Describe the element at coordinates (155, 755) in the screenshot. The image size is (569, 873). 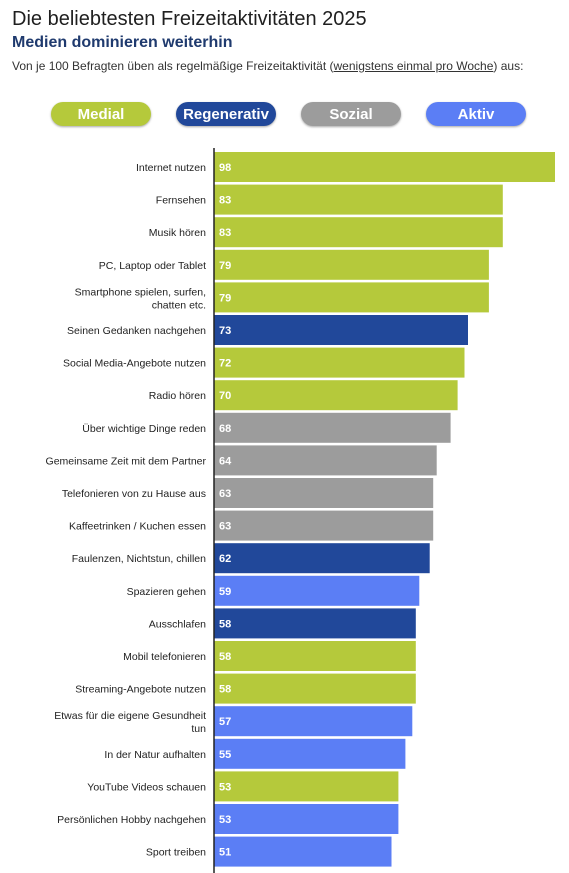
I see `category-label: In der Natur aufhalten` at that location.